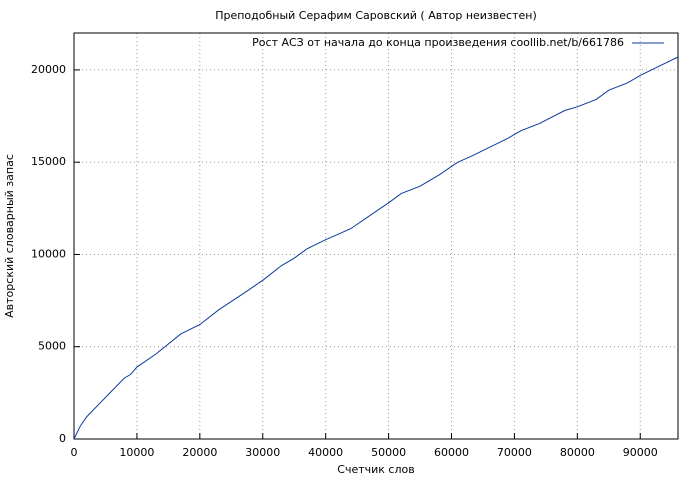  What do you see at coordinates (640, 452) in the screenshot?
I see `x-tick-label: 90000` at bounding box center [640, 452].